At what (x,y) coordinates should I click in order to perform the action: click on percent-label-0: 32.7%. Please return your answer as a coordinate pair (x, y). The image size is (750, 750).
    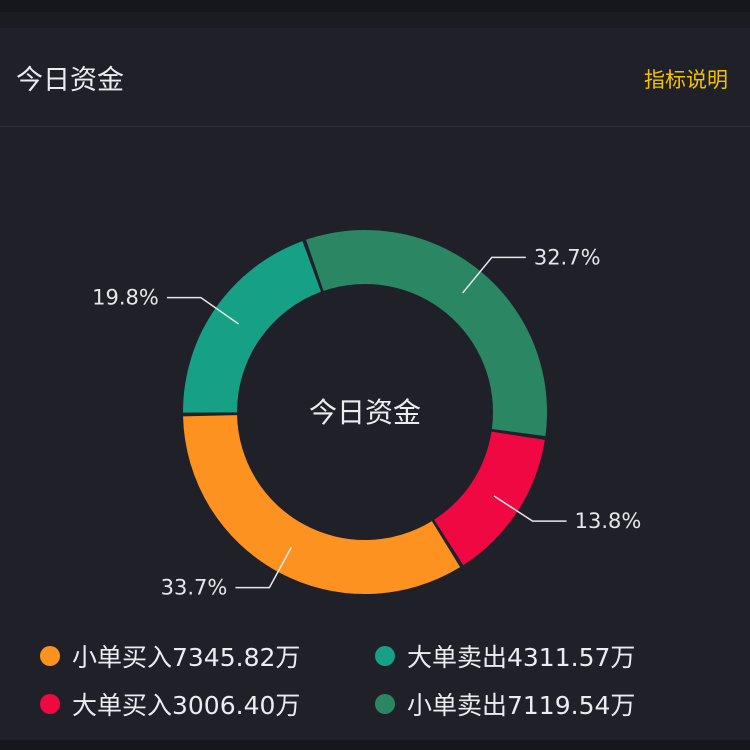
    Looking at the image, I should click on (567, 257).